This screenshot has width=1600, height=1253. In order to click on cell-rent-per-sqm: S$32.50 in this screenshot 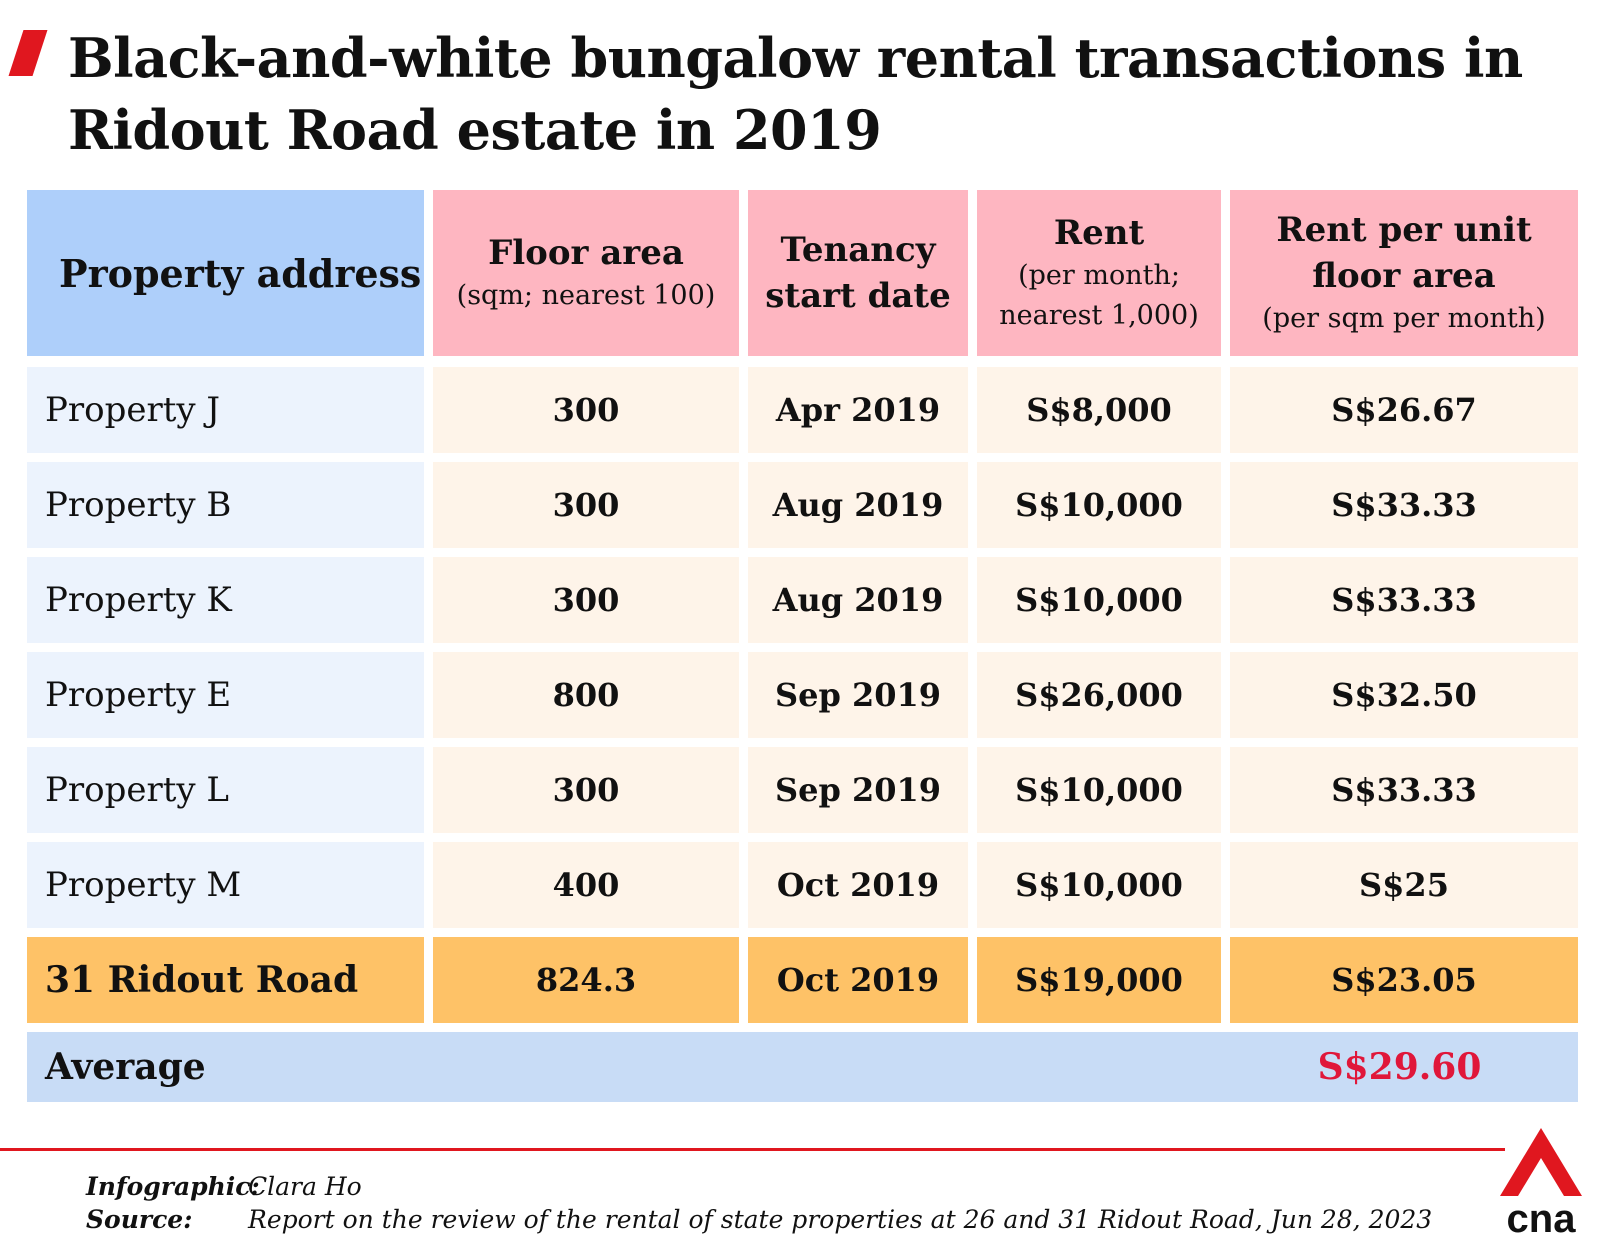, I will do `click(1404, 695)`.